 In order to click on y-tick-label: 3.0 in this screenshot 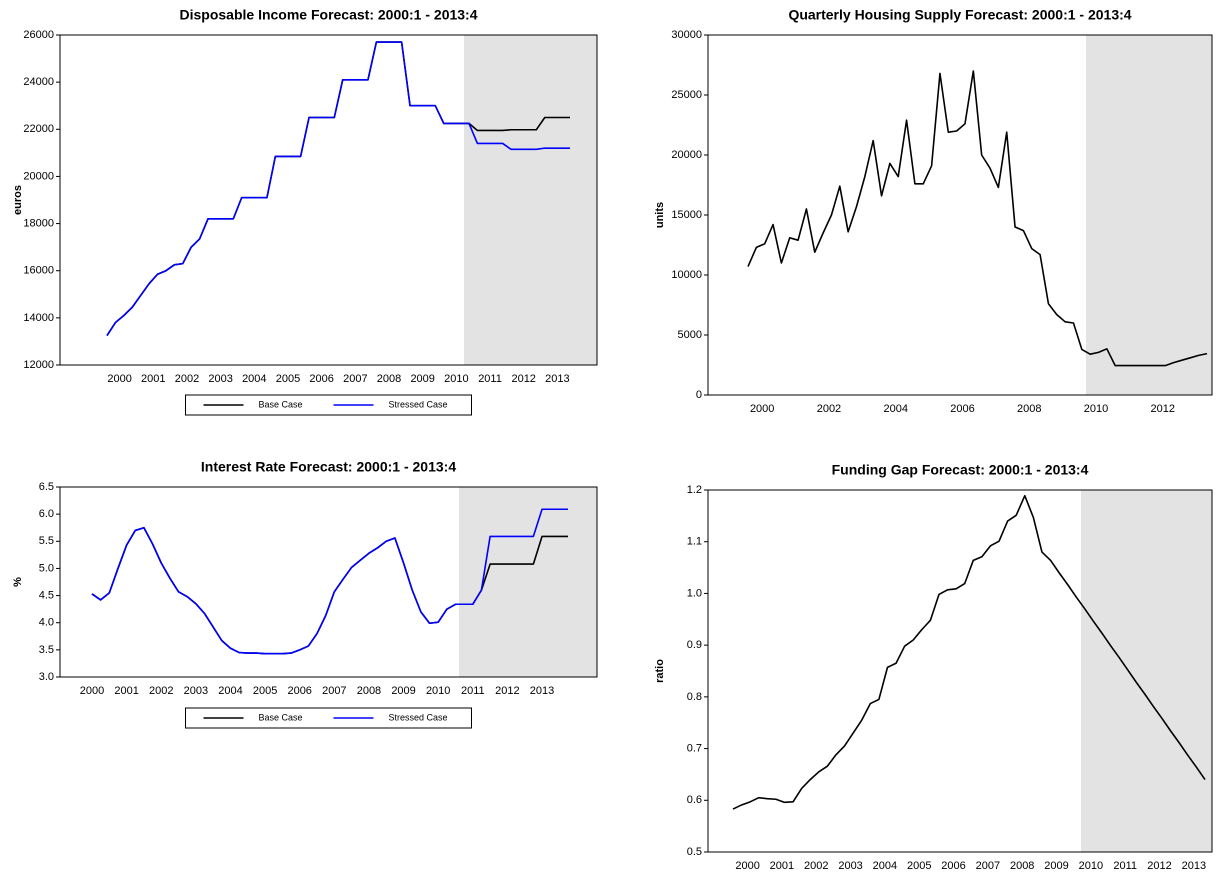, I will do `click(46, 677)`.